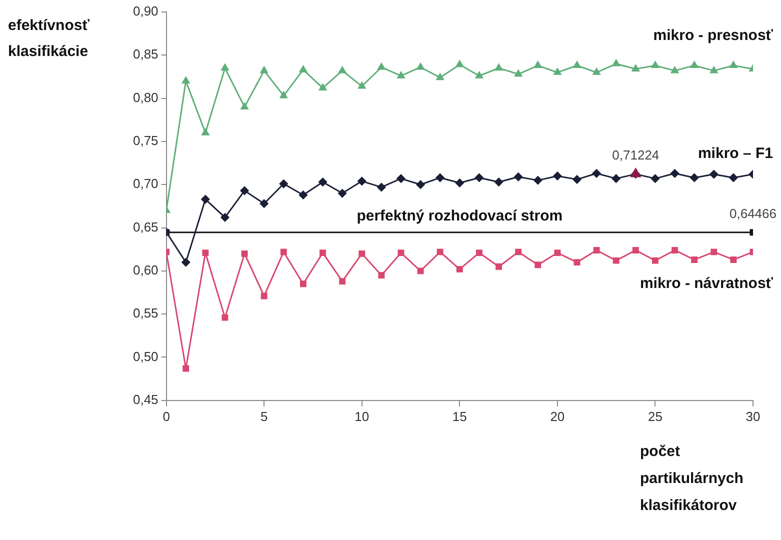  I want to click on y-tick-label: 0,45, so click(145, 399).